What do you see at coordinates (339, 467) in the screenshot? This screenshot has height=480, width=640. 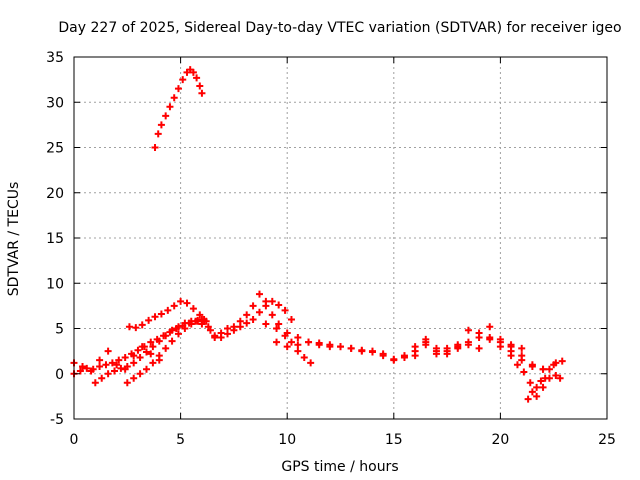 I see `x-axis-title: GPS time / hours` at bounding box center [339, 467].